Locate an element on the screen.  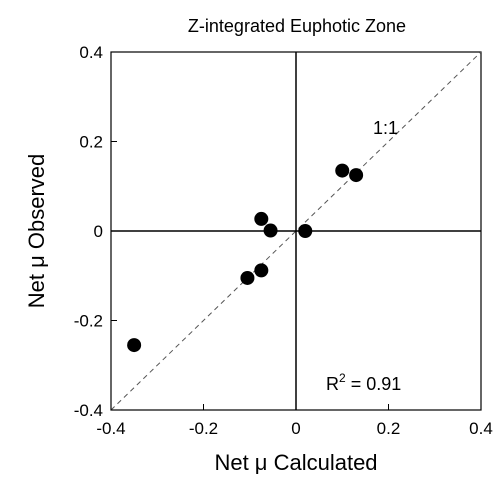
chart-title: Z-integrated Euphotic Zone is located at coordinates (297, 26).